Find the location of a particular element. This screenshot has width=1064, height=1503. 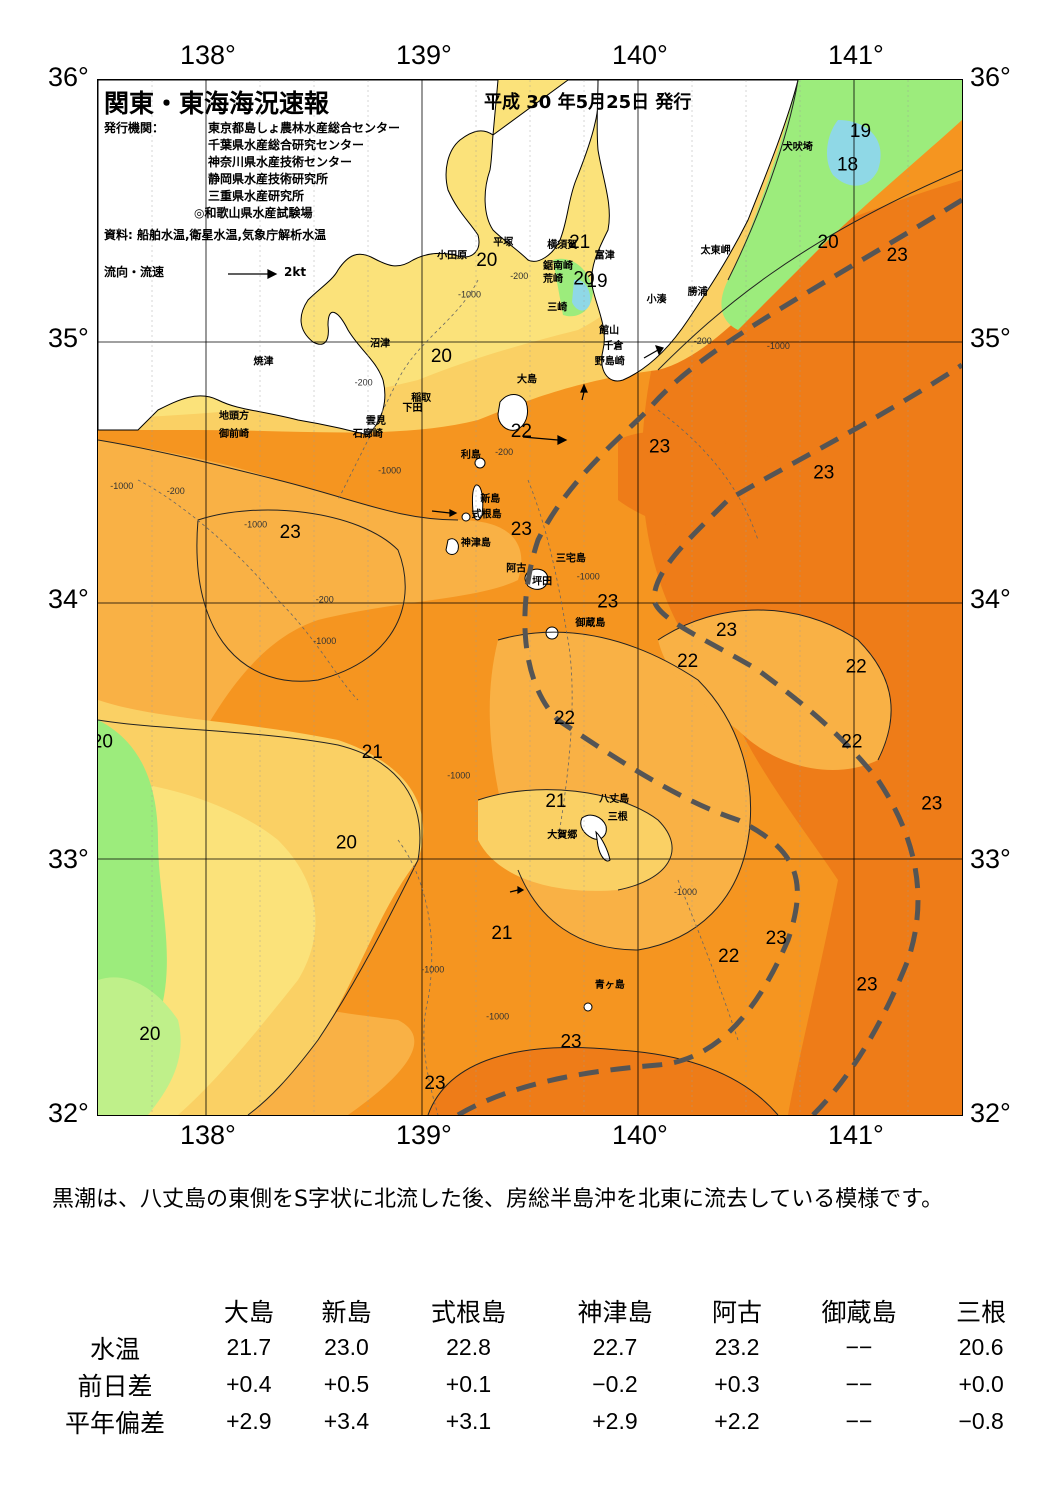

band-22-east is located at coordinates (775, 690).